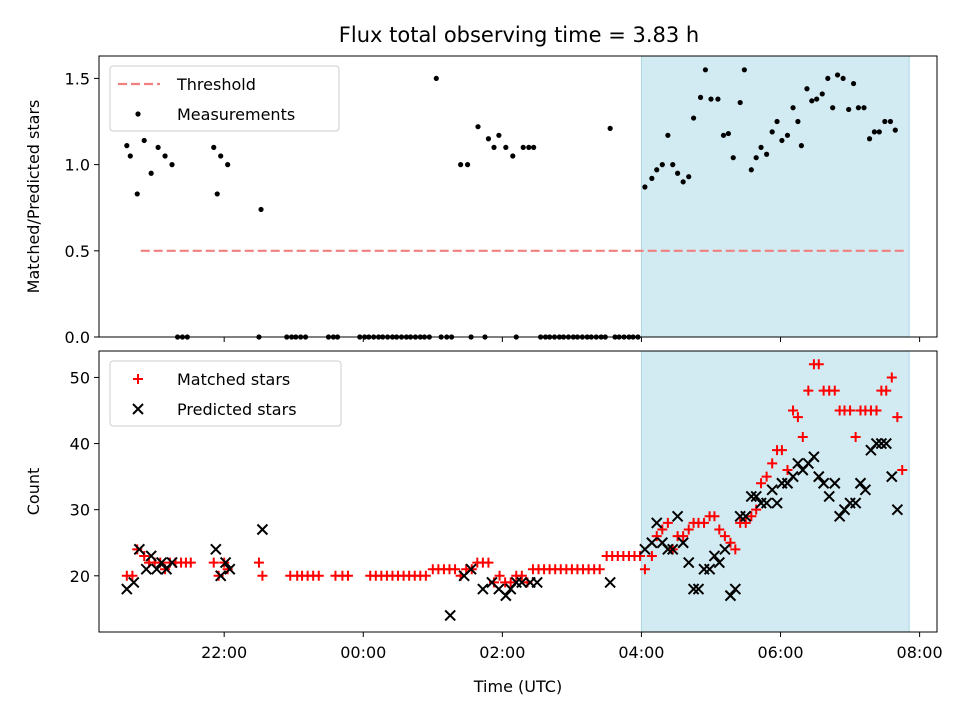 This screenshot has width=960, height=720. What do you see at coordinates (138, 379) in the screenshot?
I see `legend-matched-swatch` at bounding box center [138, 379].